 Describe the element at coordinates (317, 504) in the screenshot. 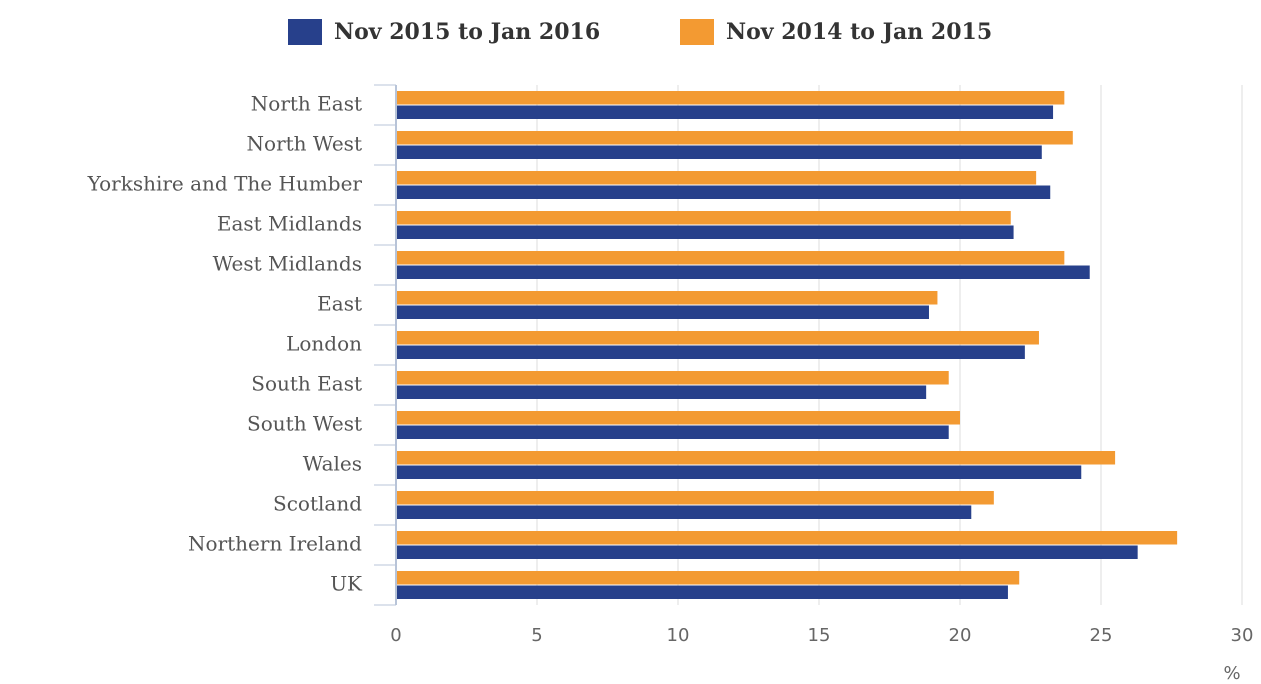

I see `category-label: Scotland` at that location.